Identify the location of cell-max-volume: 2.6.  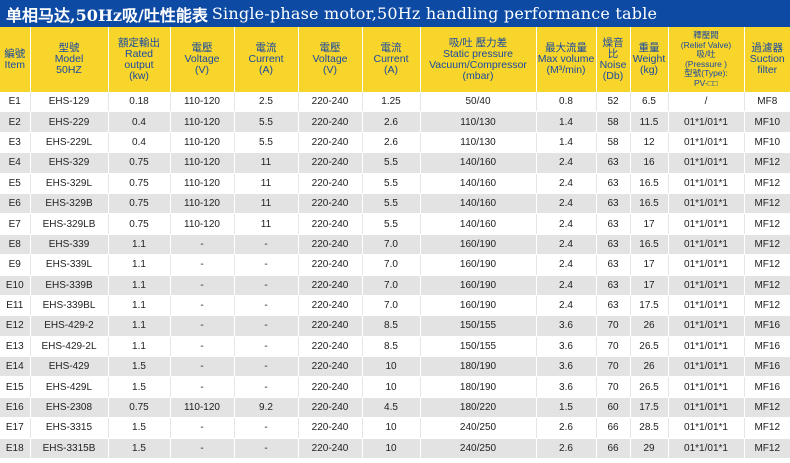
(566, 449).